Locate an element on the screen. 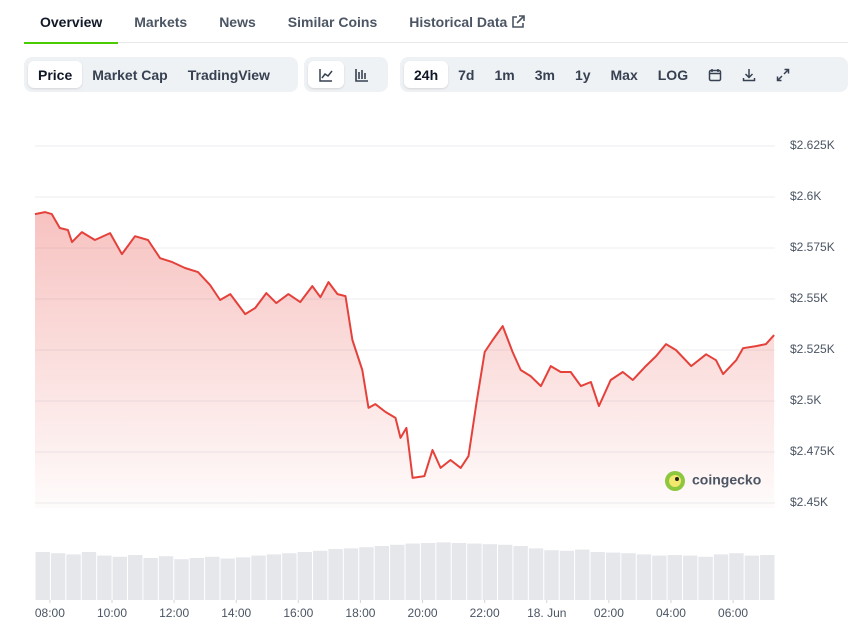  x-tick-label: 22:00 is located at coordinates (485, 613).